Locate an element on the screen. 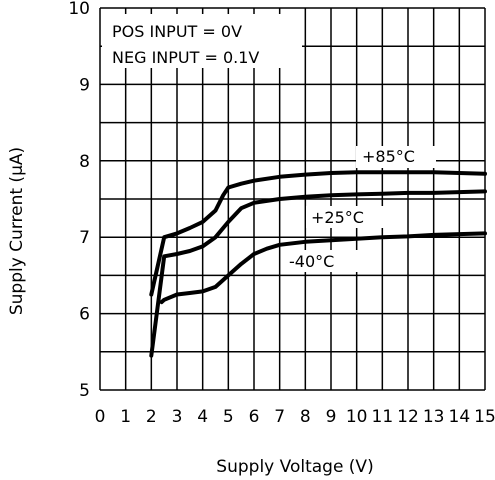 The width and height of the screenshot is (495, 480). x-tick-label: 12 is located at coordinates (408, 417).